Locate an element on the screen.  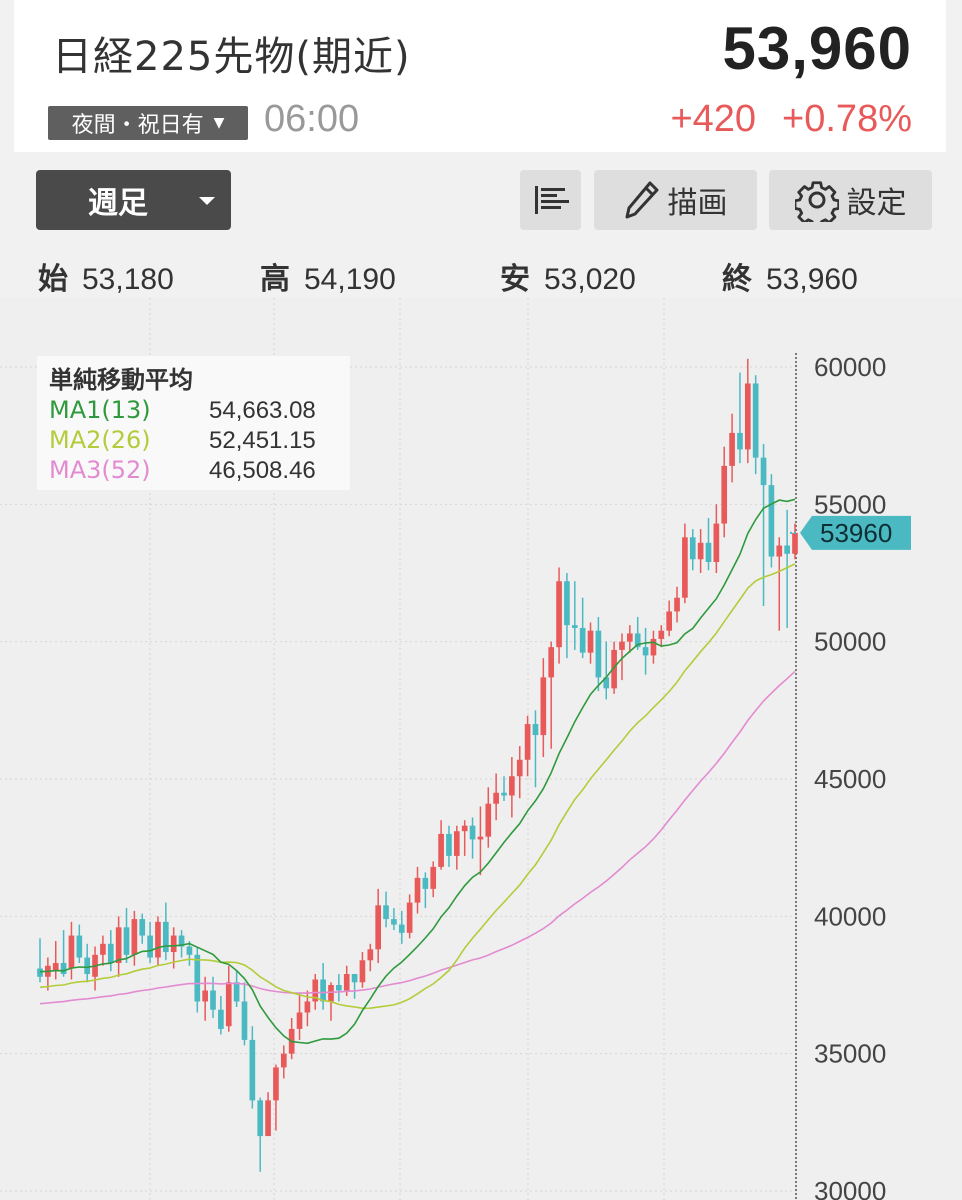
y-tick-label: 50000 is located at coordinates (850, 642).